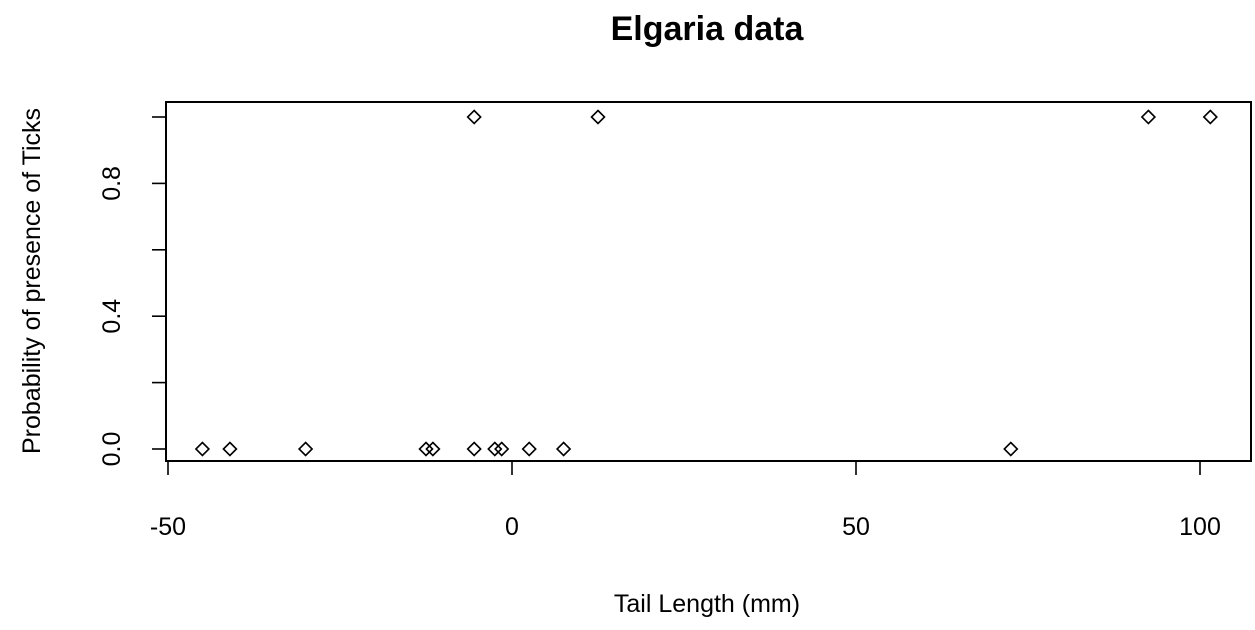 The width and height of the screenshot is (1255, 630). Describe the element at coordinates (132, 291) in the screenshot. I see `y-axis: 0.0 0.4 0.8` at that location.